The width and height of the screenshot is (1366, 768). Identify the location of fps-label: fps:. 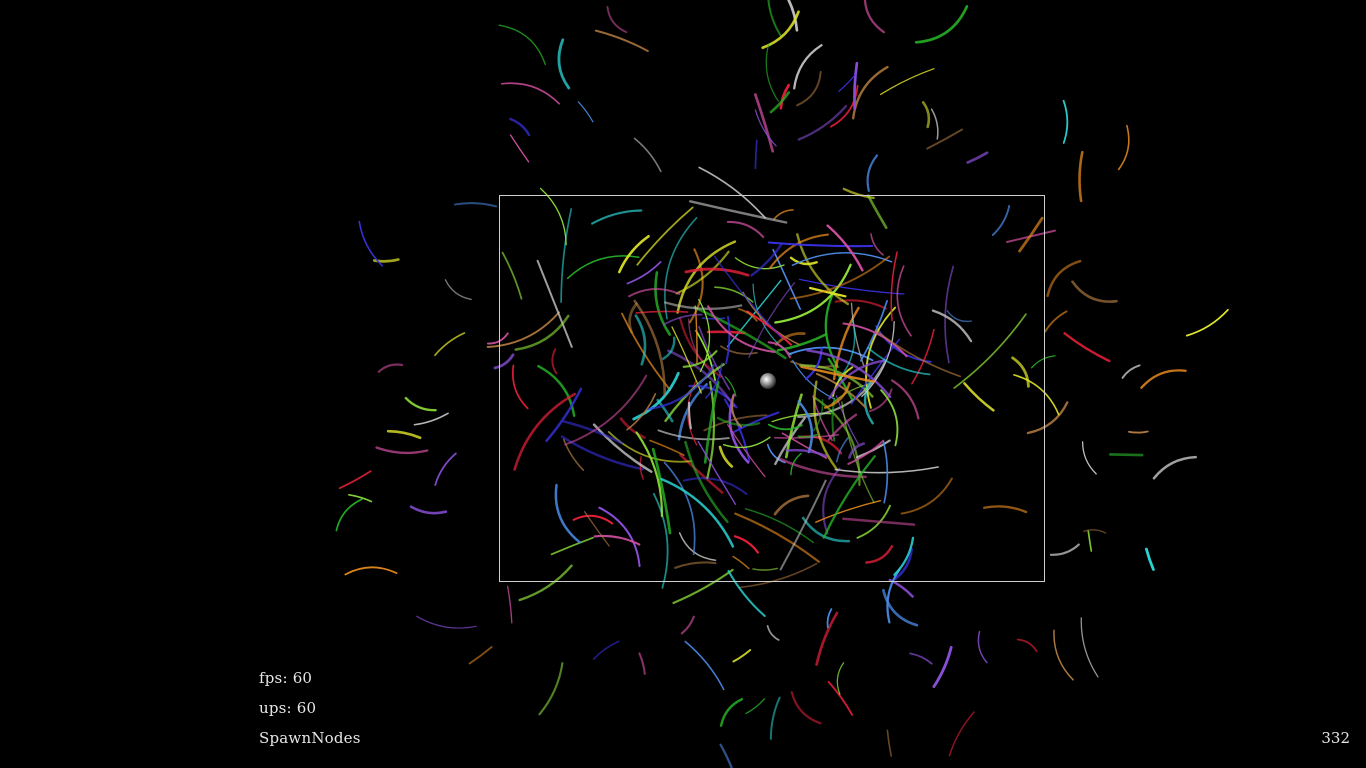
(273, 678).